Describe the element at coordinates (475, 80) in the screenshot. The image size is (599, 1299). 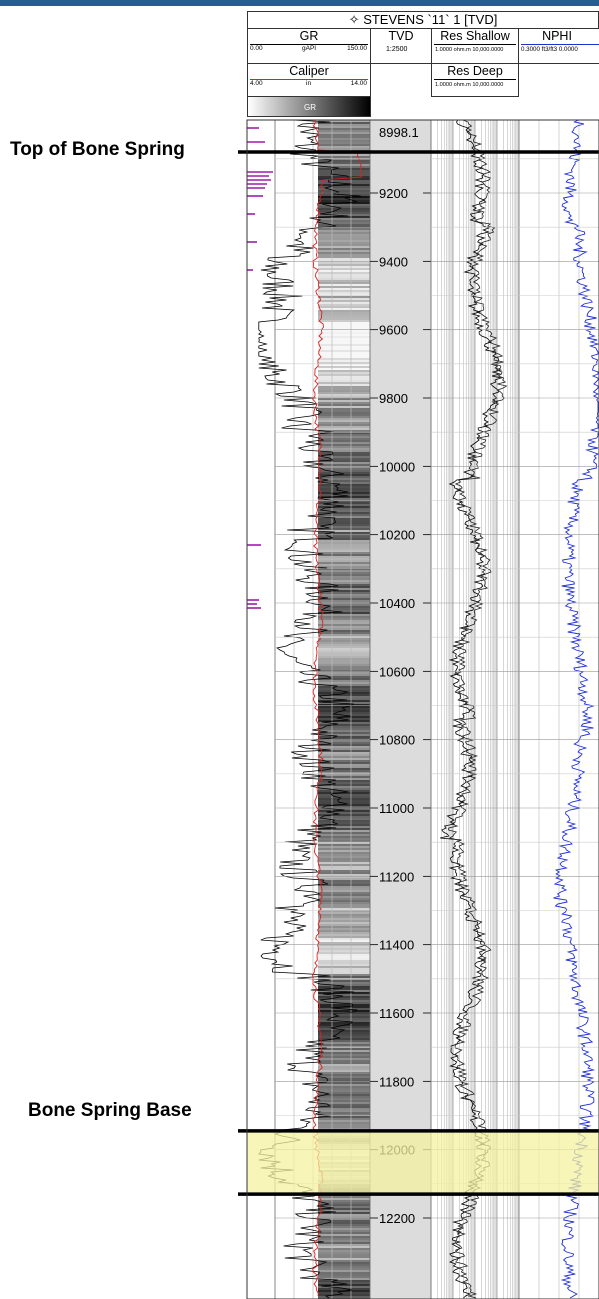
I see `res-deep-header: Res Deep 1.0000 ohm.m 10,000.0000` at that location.